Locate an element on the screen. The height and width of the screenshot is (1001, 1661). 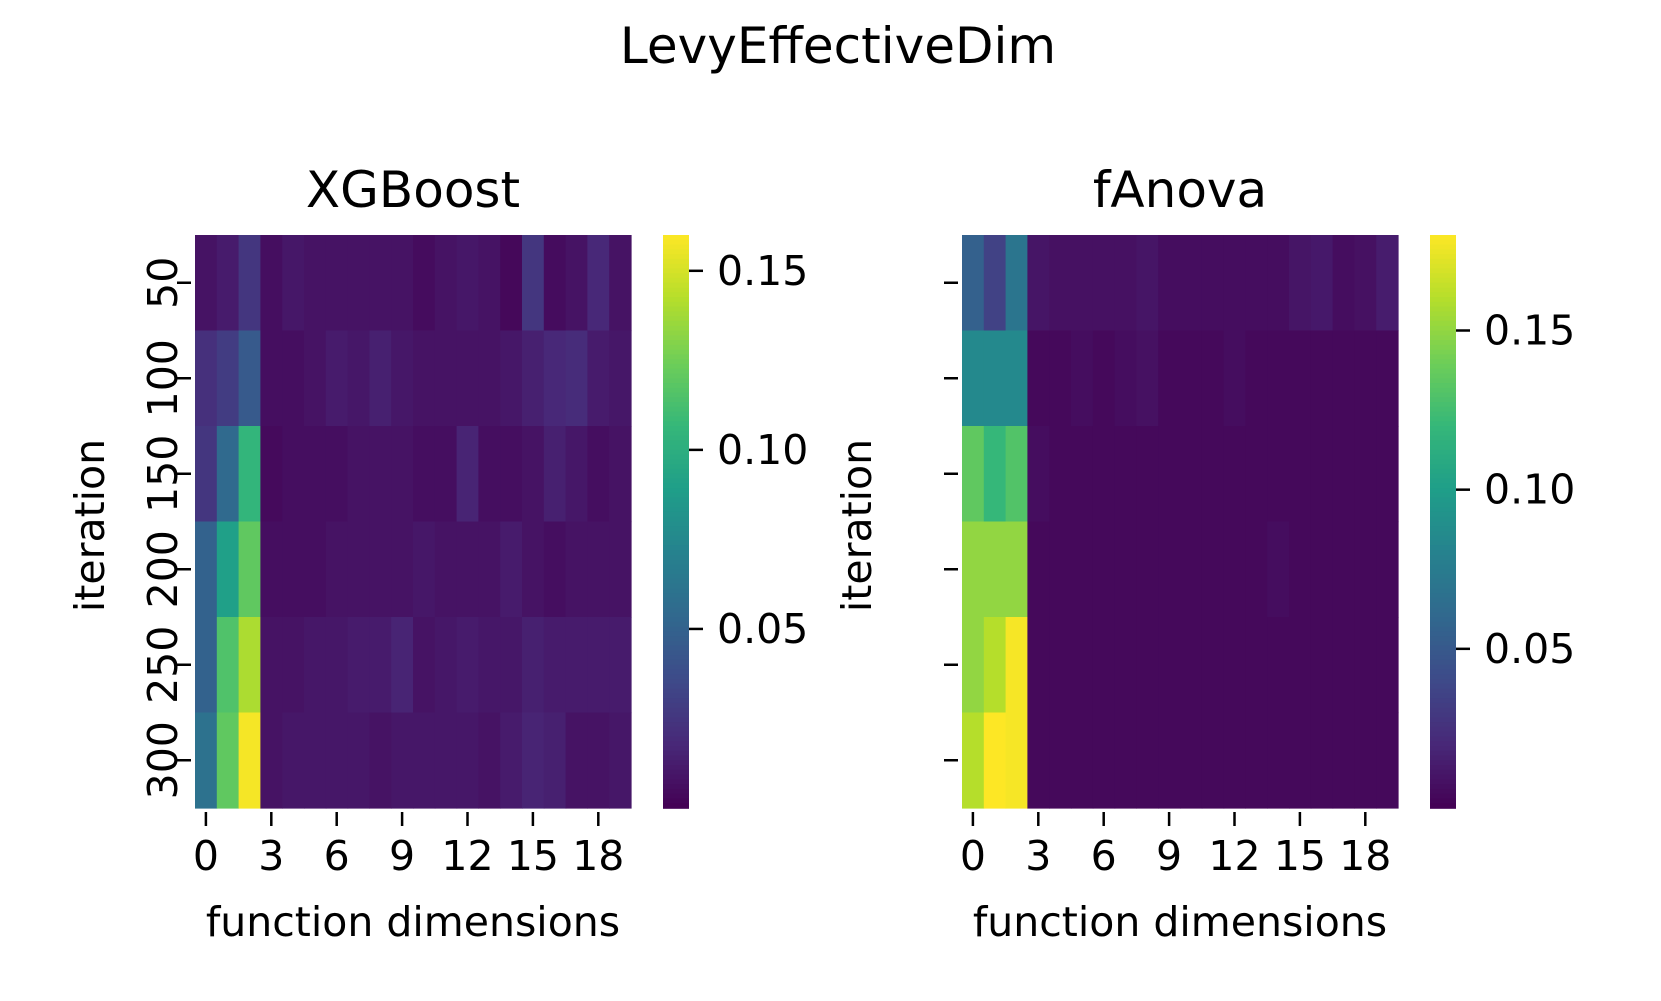
figure-title: LevyEffectiveDim is located at coordinates (838, 46).